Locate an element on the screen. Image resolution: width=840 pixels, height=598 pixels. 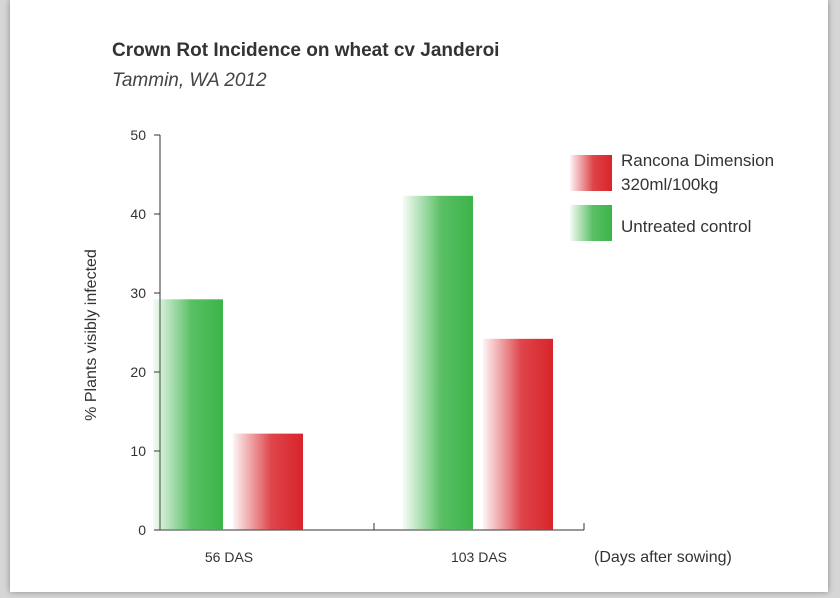
y-tick-label: 30 is located at coordinates (138, 293).